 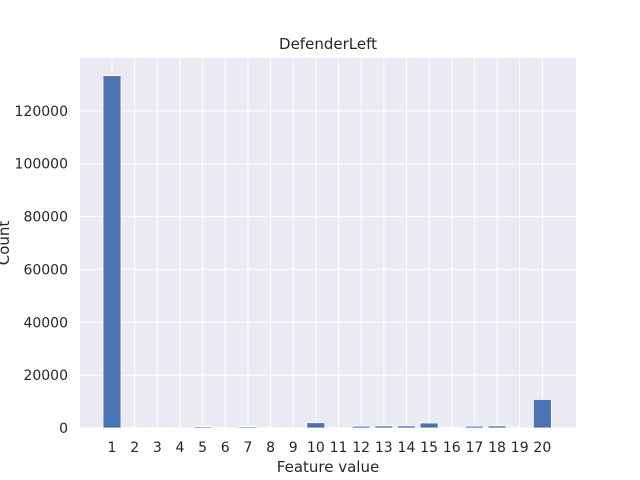 What do you see at coordinates (247, 448) in the screenshot?
I see `x-tick-label: 7` at bounding box center [247, 448].